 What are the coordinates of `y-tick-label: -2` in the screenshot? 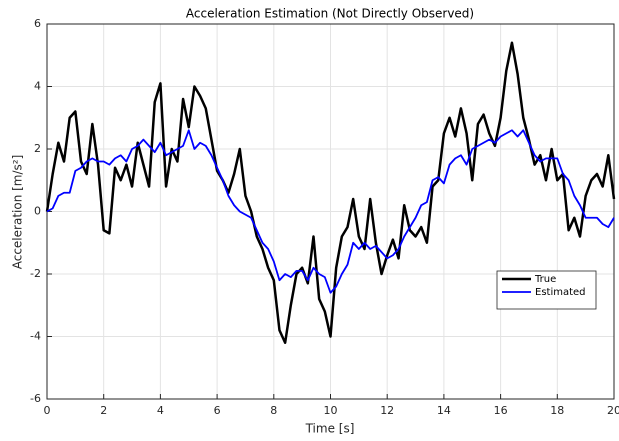 It's located at (35, 273).